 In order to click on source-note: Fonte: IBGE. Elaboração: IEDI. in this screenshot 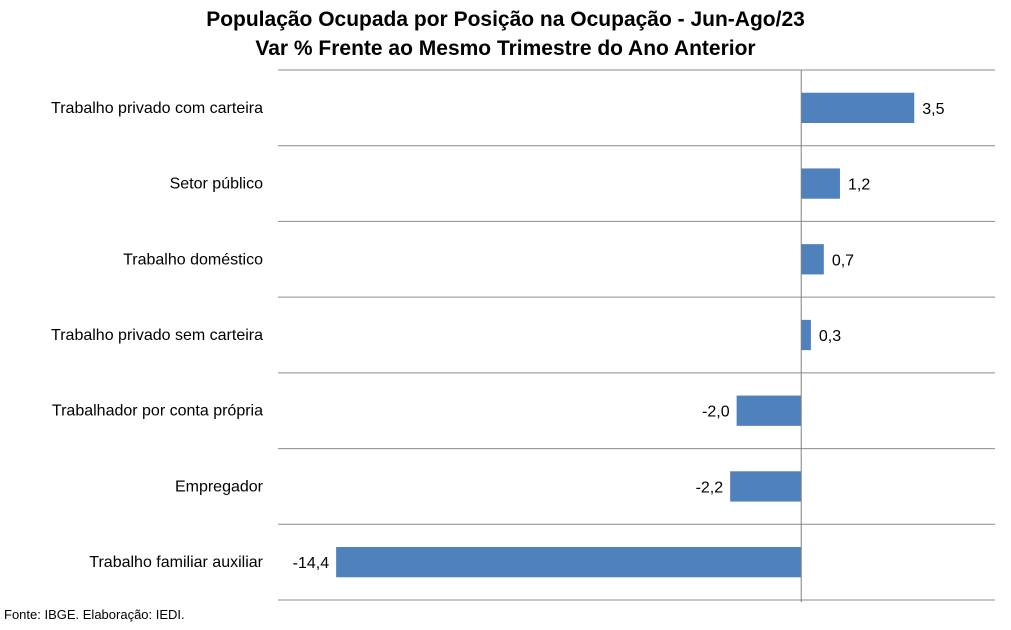, I will do `click(94, 614)`.